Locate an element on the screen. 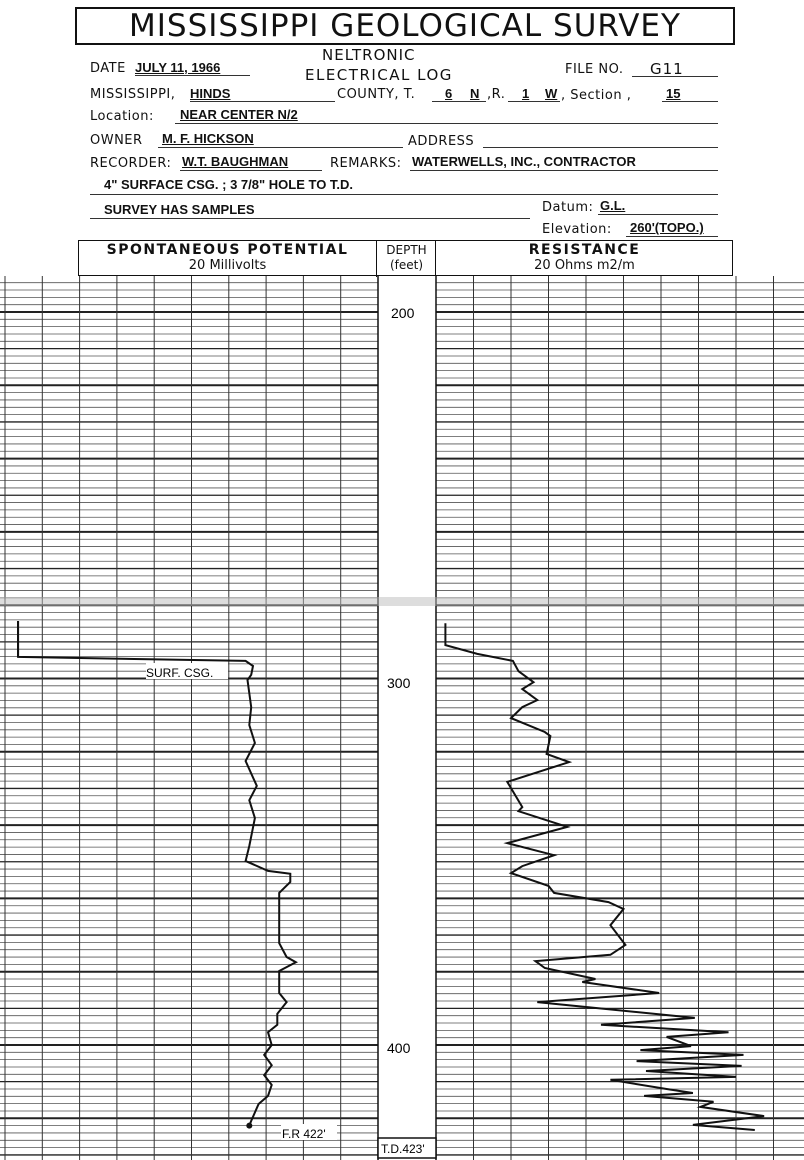 The height and width of the screenshot is (1160, 804). recorder-label: RECORDER: is located at coordinates (131, 163).